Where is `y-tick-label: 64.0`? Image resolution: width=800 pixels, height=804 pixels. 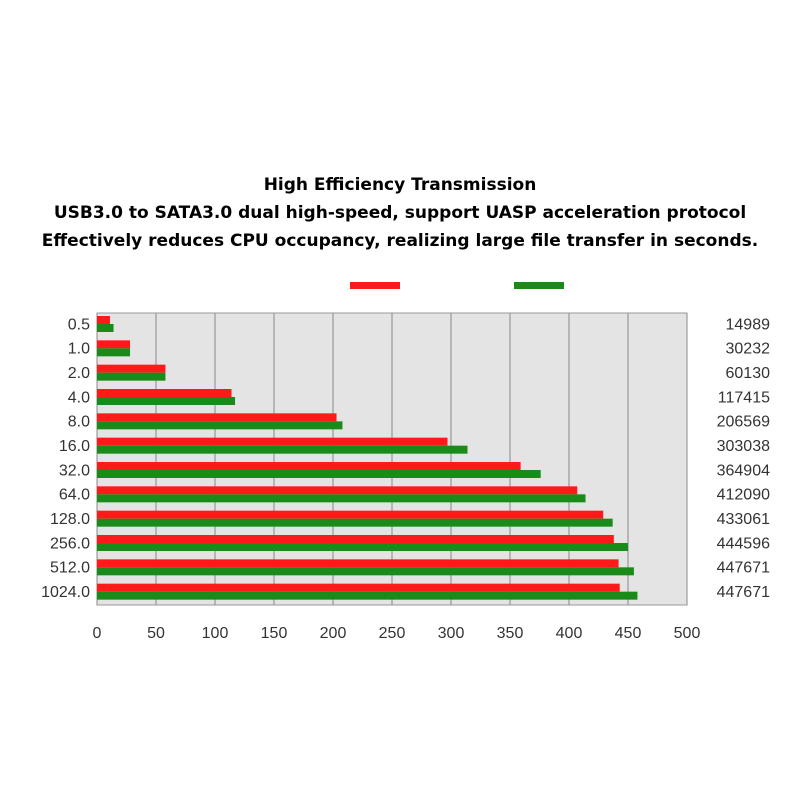 y-tick-label: 64.0 is located at coordinates (74, 495).